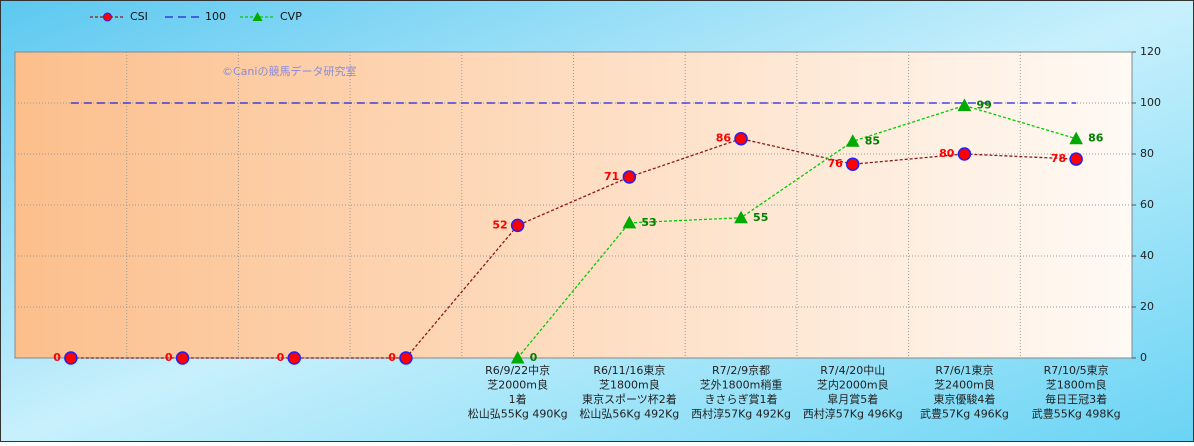 The height and width of the screenshot is (446, 1194). Describe the element at coordinates (517, 385) in the screenshot. I see `x-tick-label: 芝2000m良` at that location.